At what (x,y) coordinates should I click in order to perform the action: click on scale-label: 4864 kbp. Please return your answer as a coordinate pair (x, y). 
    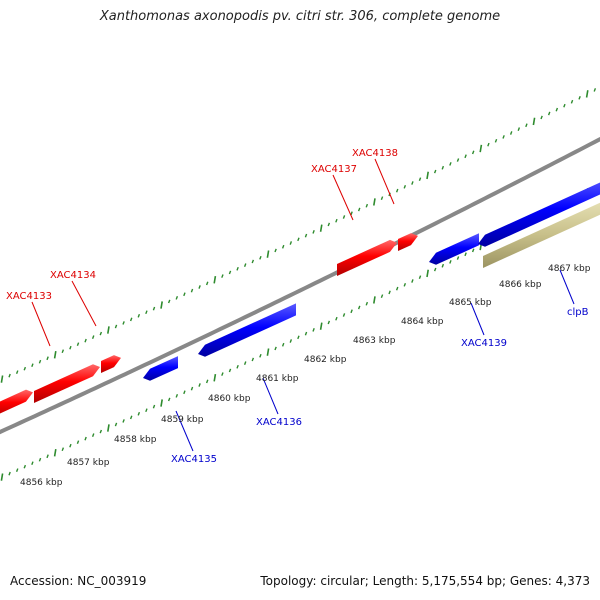
    Looking at the image, I should click on (422, 322).